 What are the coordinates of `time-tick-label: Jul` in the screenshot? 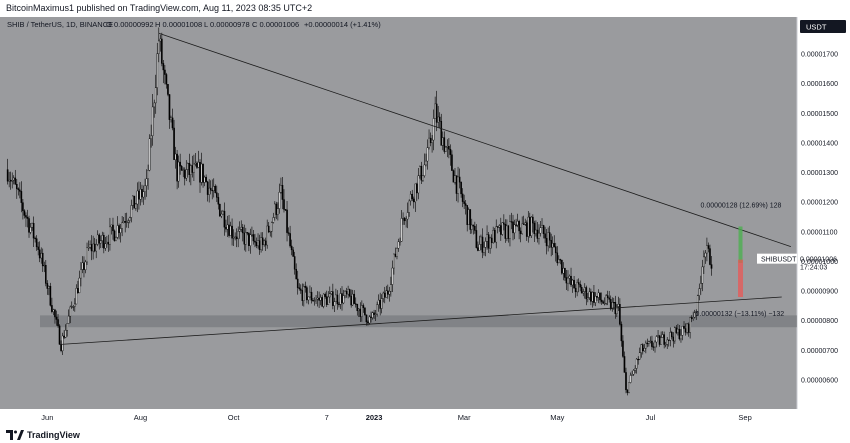 It's located at (651, 417).